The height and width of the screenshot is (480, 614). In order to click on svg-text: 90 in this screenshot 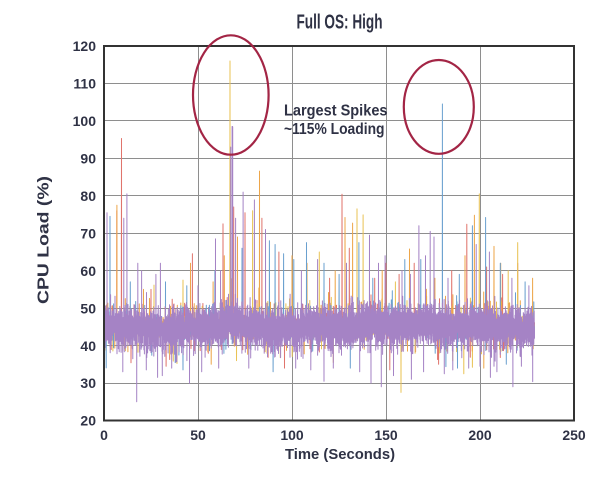, I will do `click(88, 159)`.